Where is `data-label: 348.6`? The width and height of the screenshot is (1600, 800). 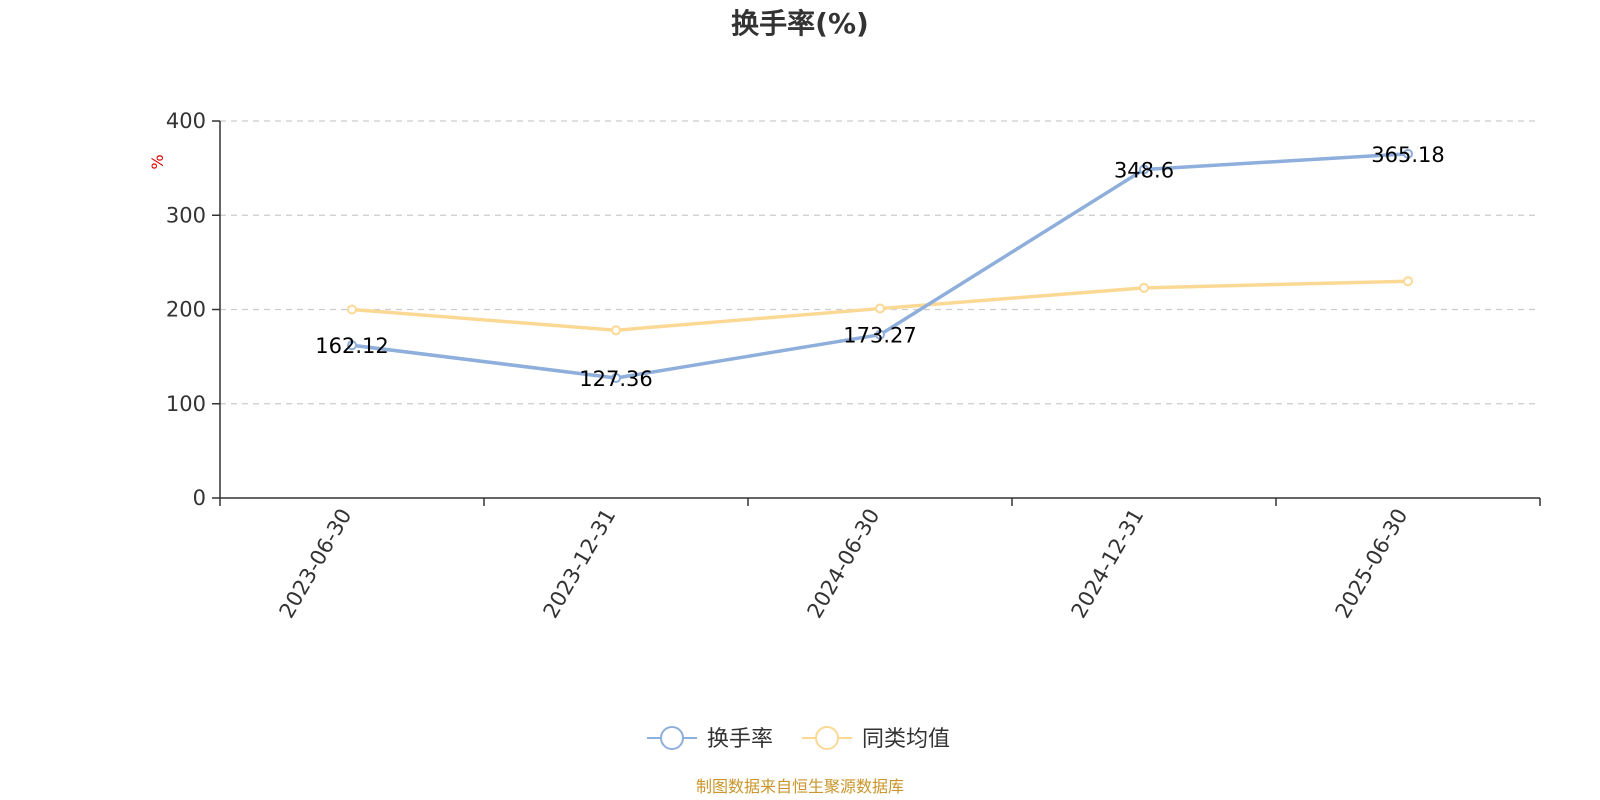
data-label: 348.6 is located at coordinates (1144, 170).